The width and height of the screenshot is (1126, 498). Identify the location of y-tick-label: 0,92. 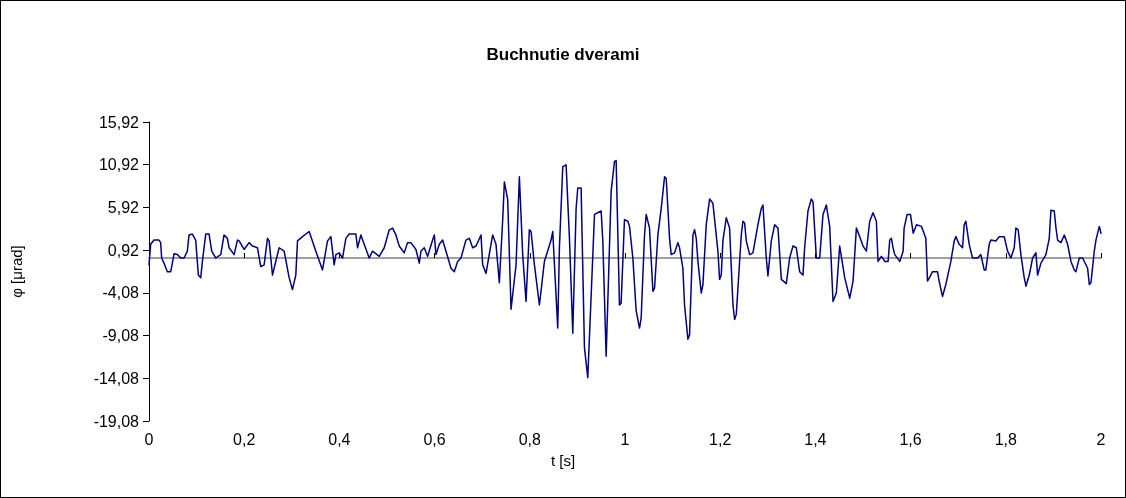
(123, 250).